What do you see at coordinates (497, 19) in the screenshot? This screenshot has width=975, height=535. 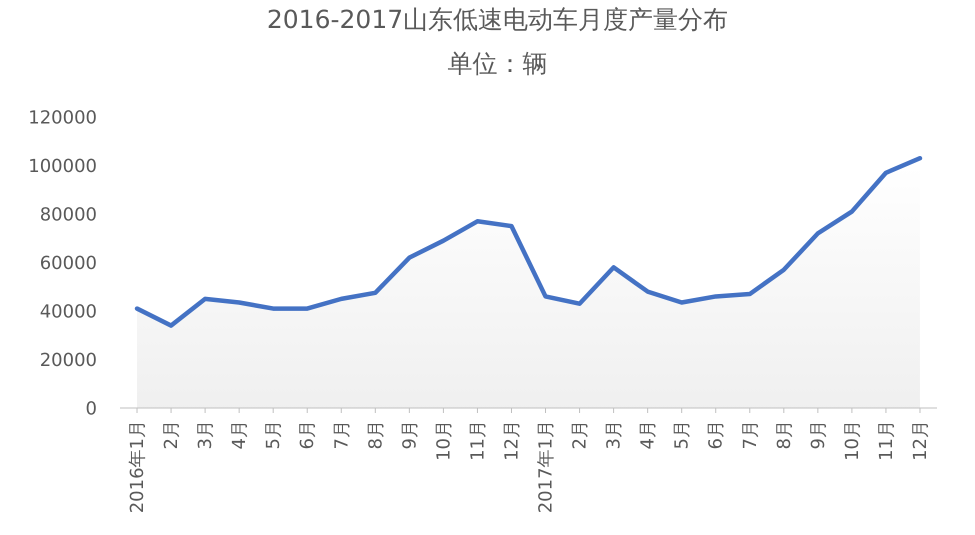 I see `chart-title: 2016-2017山东低速电动车月度产量分布` at bounding box center [497, 19].